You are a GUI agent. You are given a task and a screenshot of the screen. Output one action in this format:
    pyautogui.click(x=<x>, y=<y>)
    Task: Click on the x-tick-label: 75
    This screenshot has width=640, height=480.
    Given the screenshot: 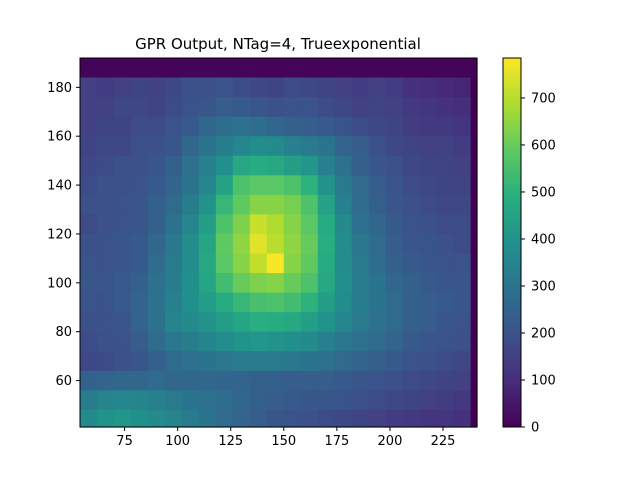 What is the action you would take?
    pyautogui.click(x=124, y=441)
    